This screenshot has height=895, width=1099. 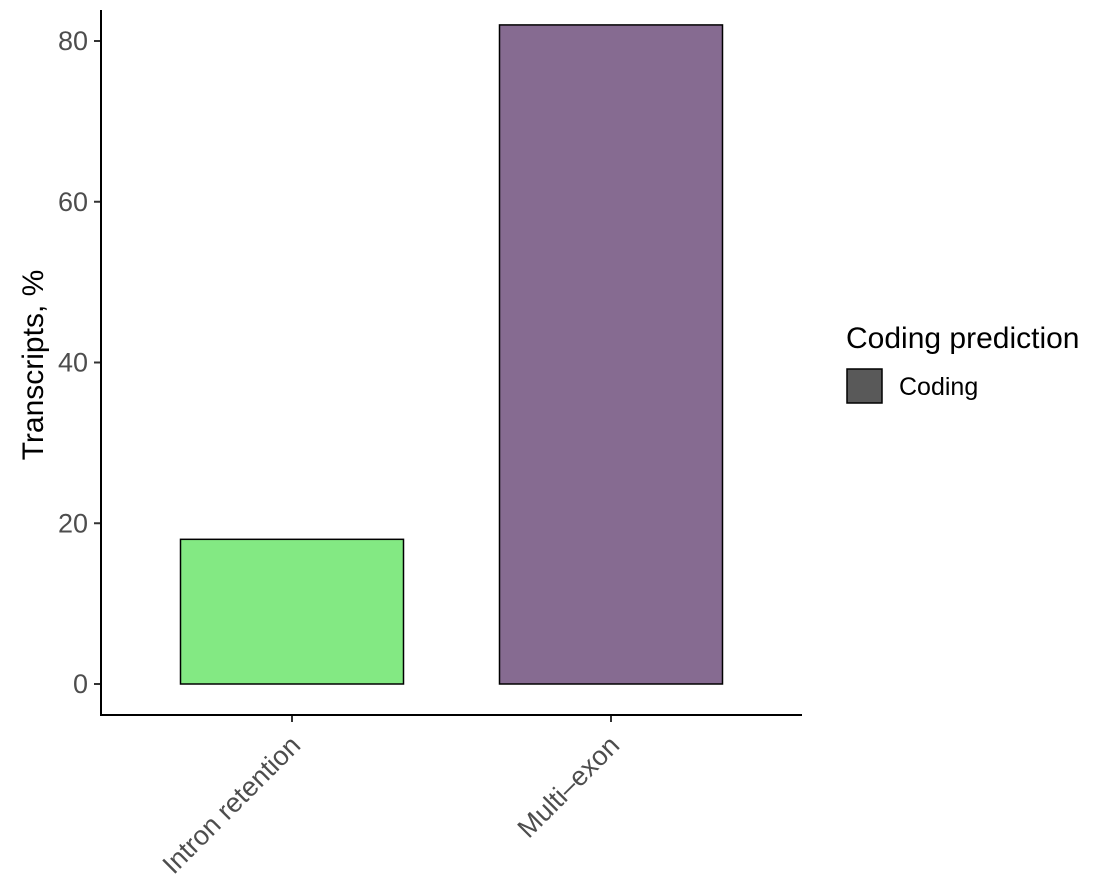 What do you see at coordinates (292, 611) in the screenshot?
I see `bar-intron-retention` at bounding box center [292, 611].